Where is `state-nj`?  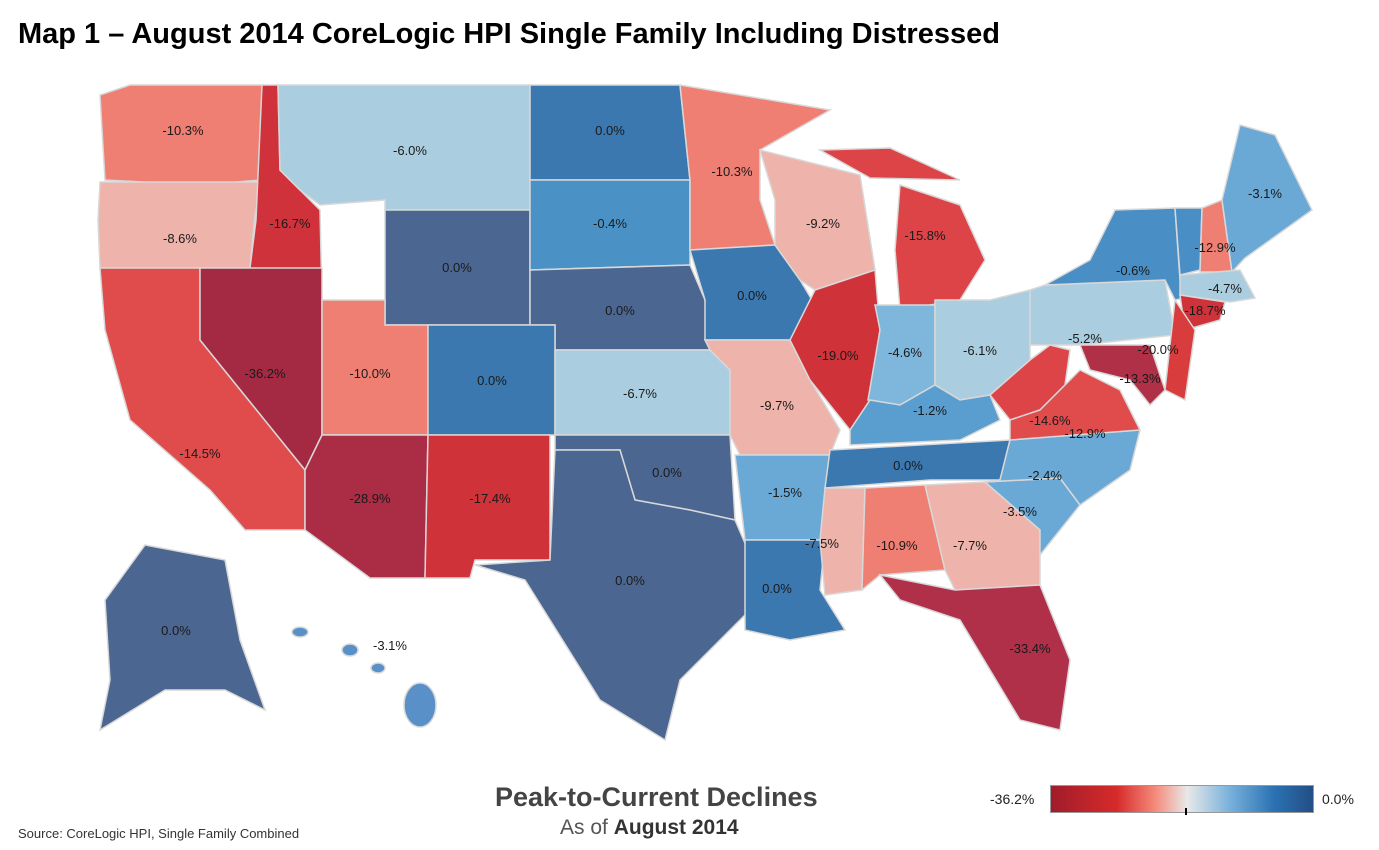 state-nj is located at coordinates (1180, 349).